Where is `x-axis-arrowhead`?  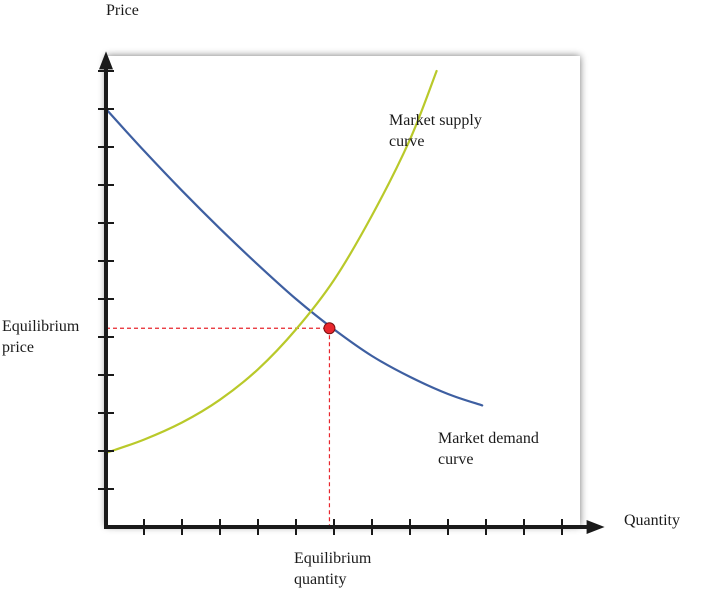
x-axis-arrowhead is located at coordinates (595, 527).